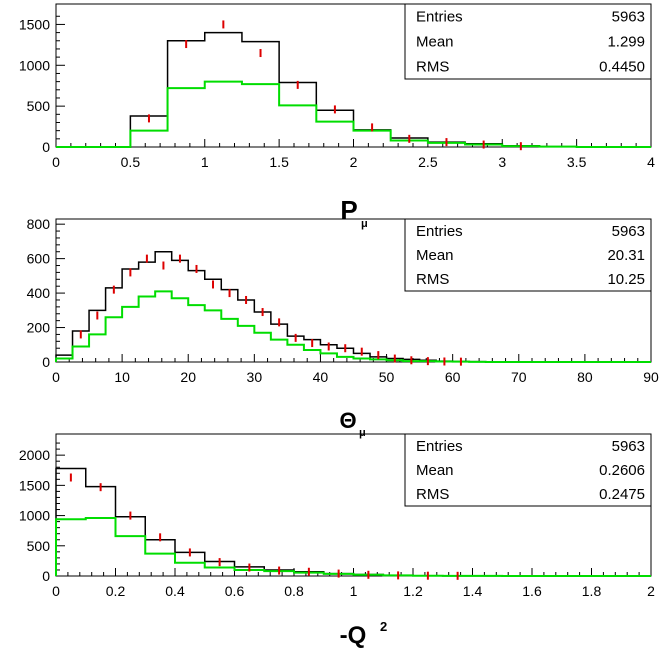  What do you see at coordinates (622, 67) in the screenshot?
I see `stats-value: 0.4450` at bounding box center [622, 67].